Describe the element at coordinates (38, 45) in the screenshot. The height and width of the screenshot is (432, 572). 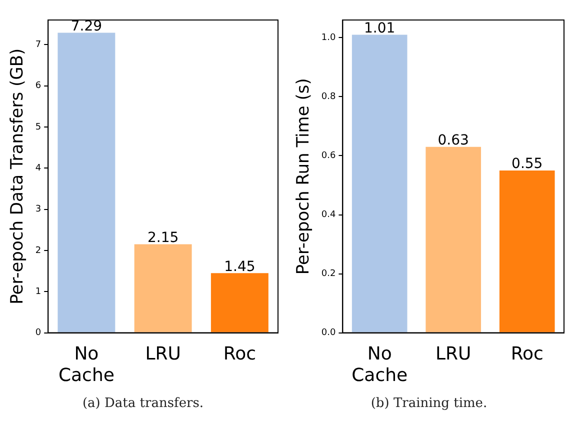
I see `y-tick-label: 7` at that location.